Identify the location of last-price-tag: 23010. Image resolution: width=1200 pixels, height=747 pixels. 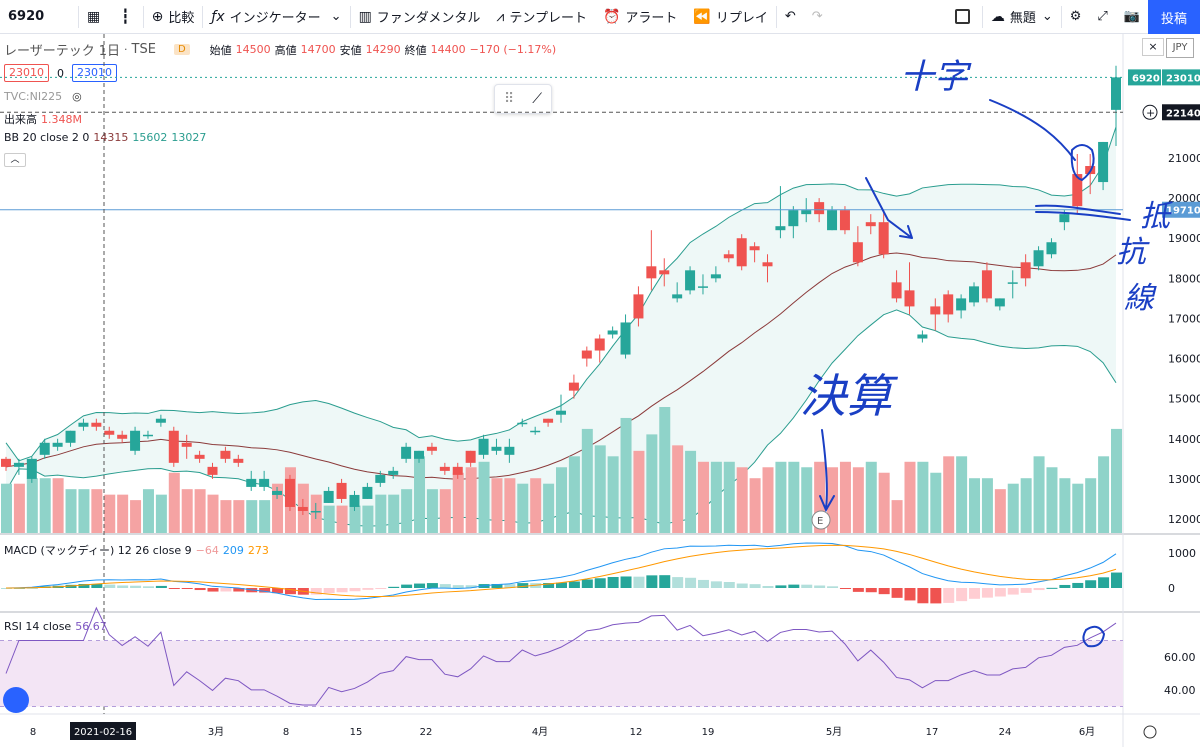
(1183, 78).